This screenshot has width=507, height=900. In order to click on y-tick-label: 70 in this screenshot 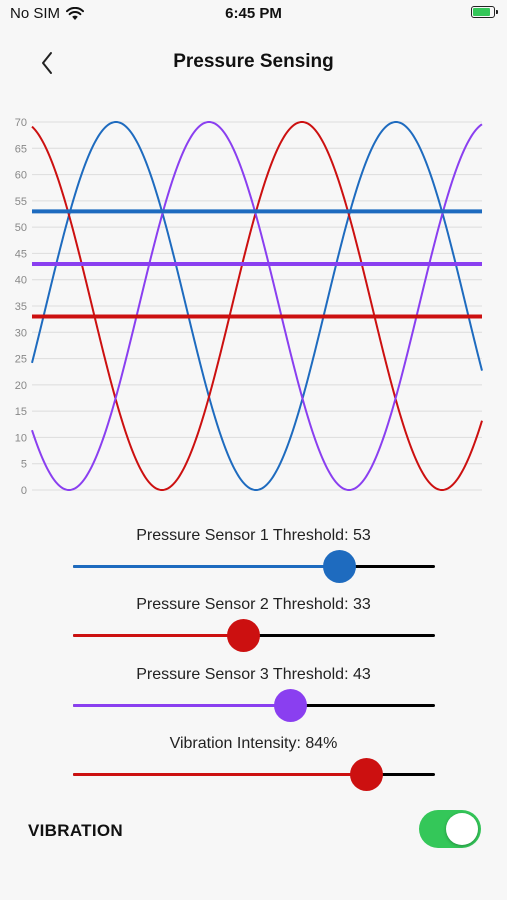, I will do `click(21, 123)`.